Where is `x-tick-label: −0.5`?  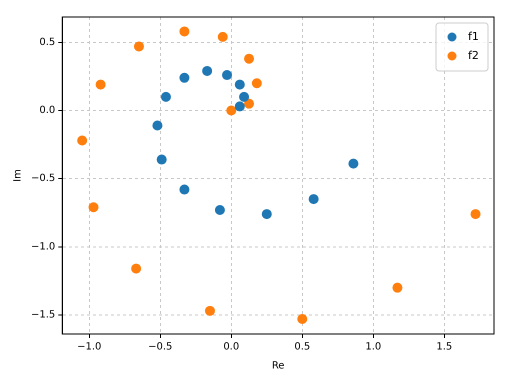
x-tick-label: −0.5 is located at coordinates (160, 347).